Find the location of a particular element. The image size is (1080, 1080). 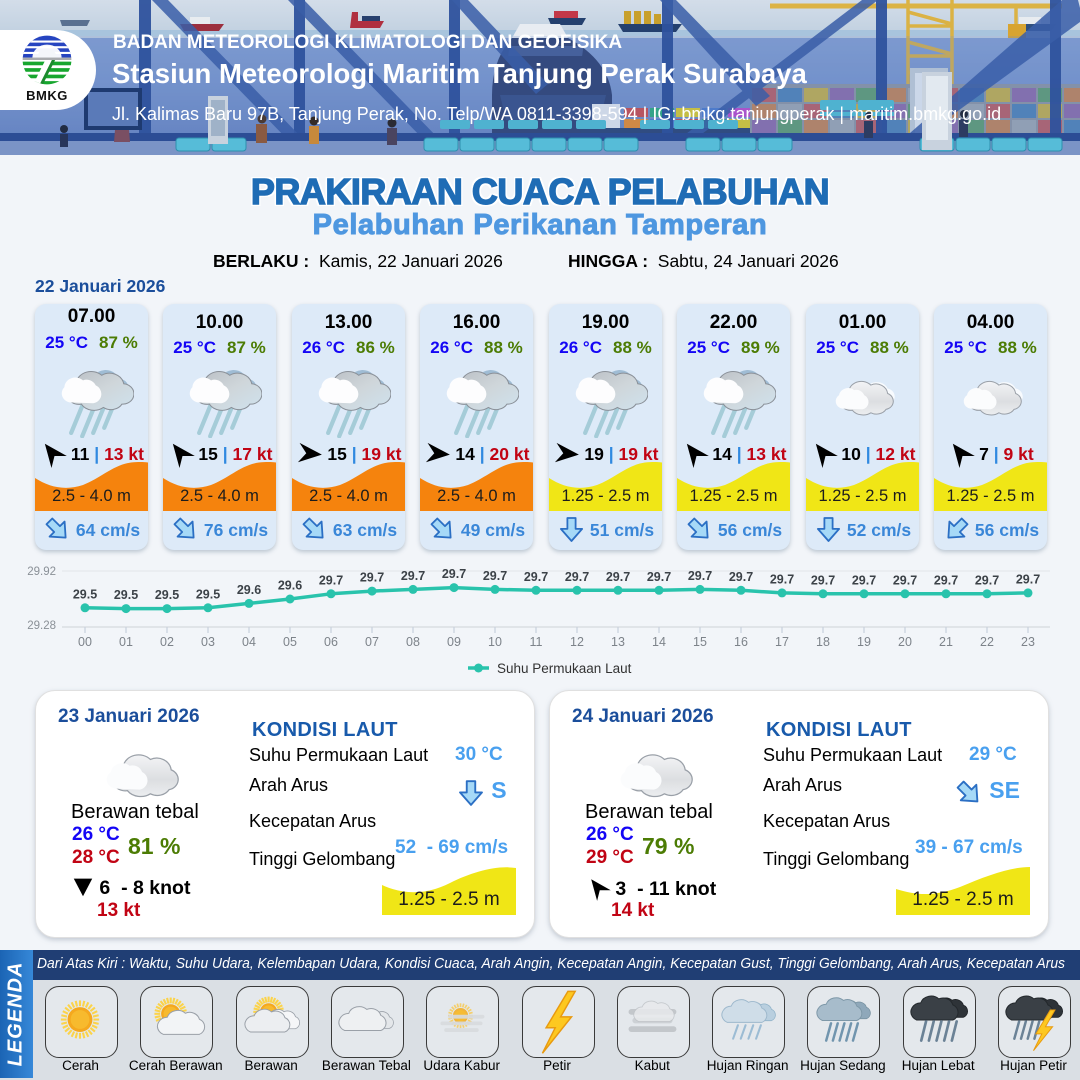

svg-text: 19 is located at coordinates (864, 642).